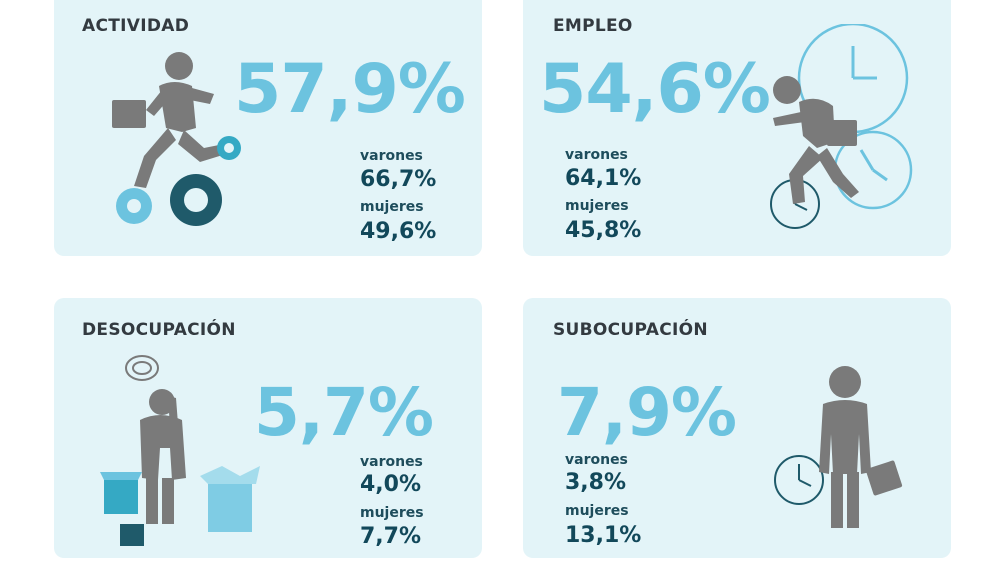 Image resolution: width=1006 pixels, height=566 pixels. What do you see at coordinates (603, 535) in the screenshot?
I see `mujeres-value: 13,1%` at bounding box center [603, 535].